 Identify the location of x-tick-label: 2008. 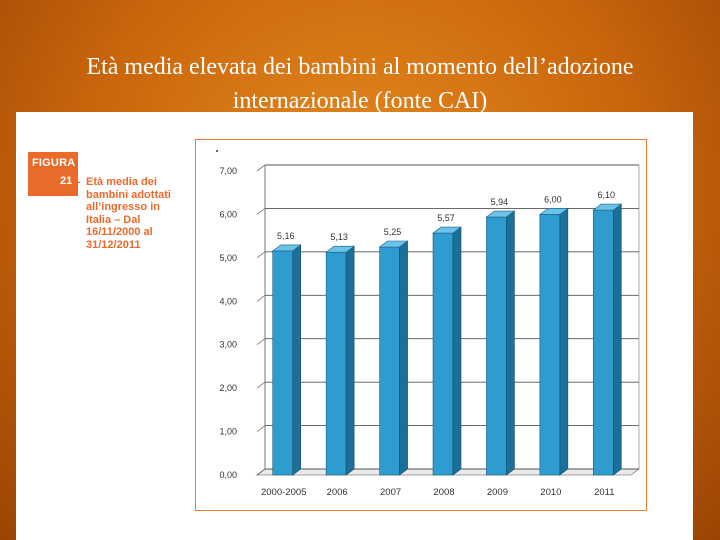
(443, 492).